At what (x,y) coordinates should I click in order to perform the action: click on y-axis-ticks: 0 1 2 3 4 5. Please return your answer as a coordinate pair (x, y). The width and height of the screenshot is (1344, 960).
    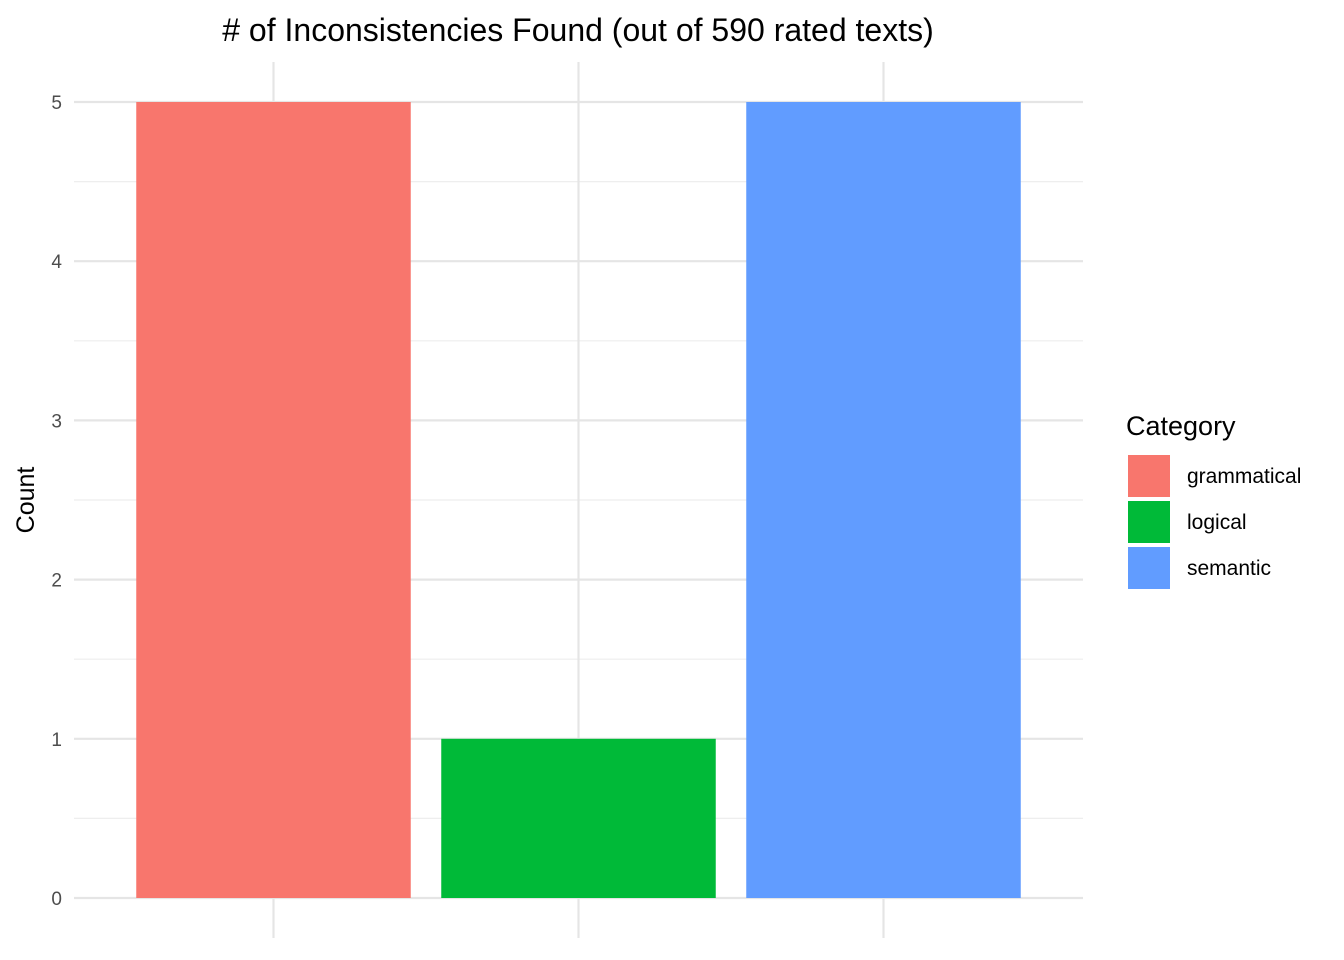
    Looking at the image, I should click on (56, 501).